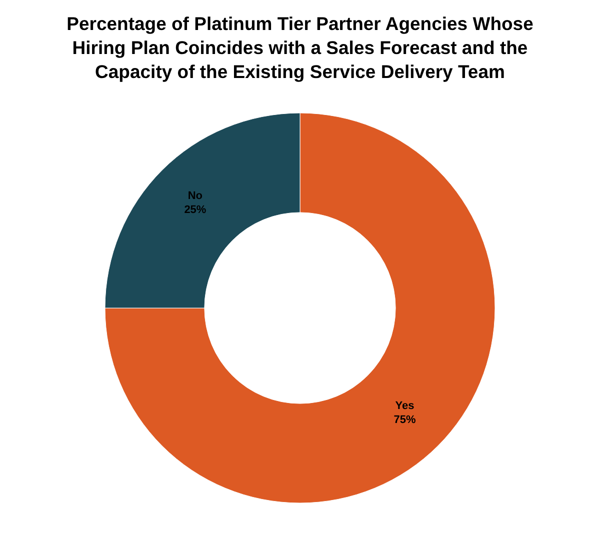 This screenshot has height=539, width=600. I want to click on data-label: 25%, so click(195, 210).